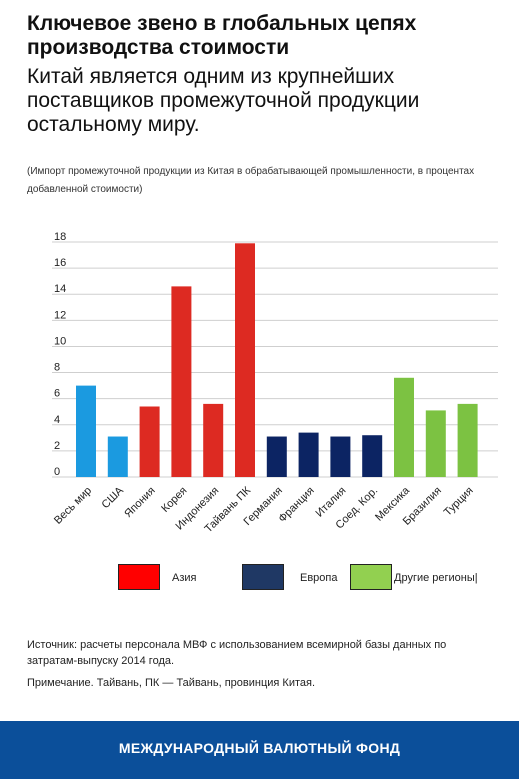  I want to click on y-tick-label: 16, so click(60, 263).